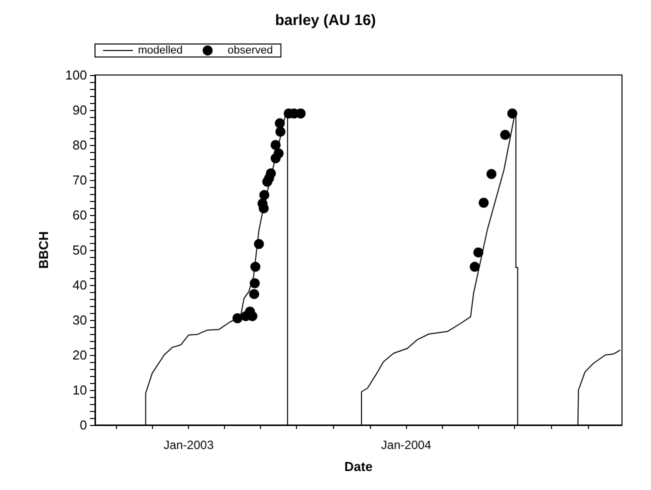 The width and height of the screenshot is (651, 490). Describe the element at coordinates (250, 50) in the screenshot. I see `legend-label: observed` at that location.